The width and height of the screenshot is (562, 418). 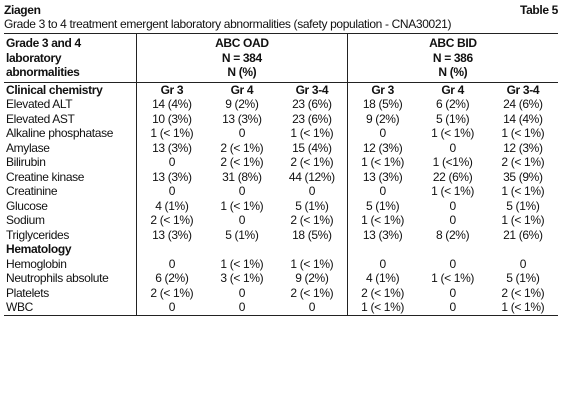 I want to click on cell: 15 (4%), so click(x=312, y=147).